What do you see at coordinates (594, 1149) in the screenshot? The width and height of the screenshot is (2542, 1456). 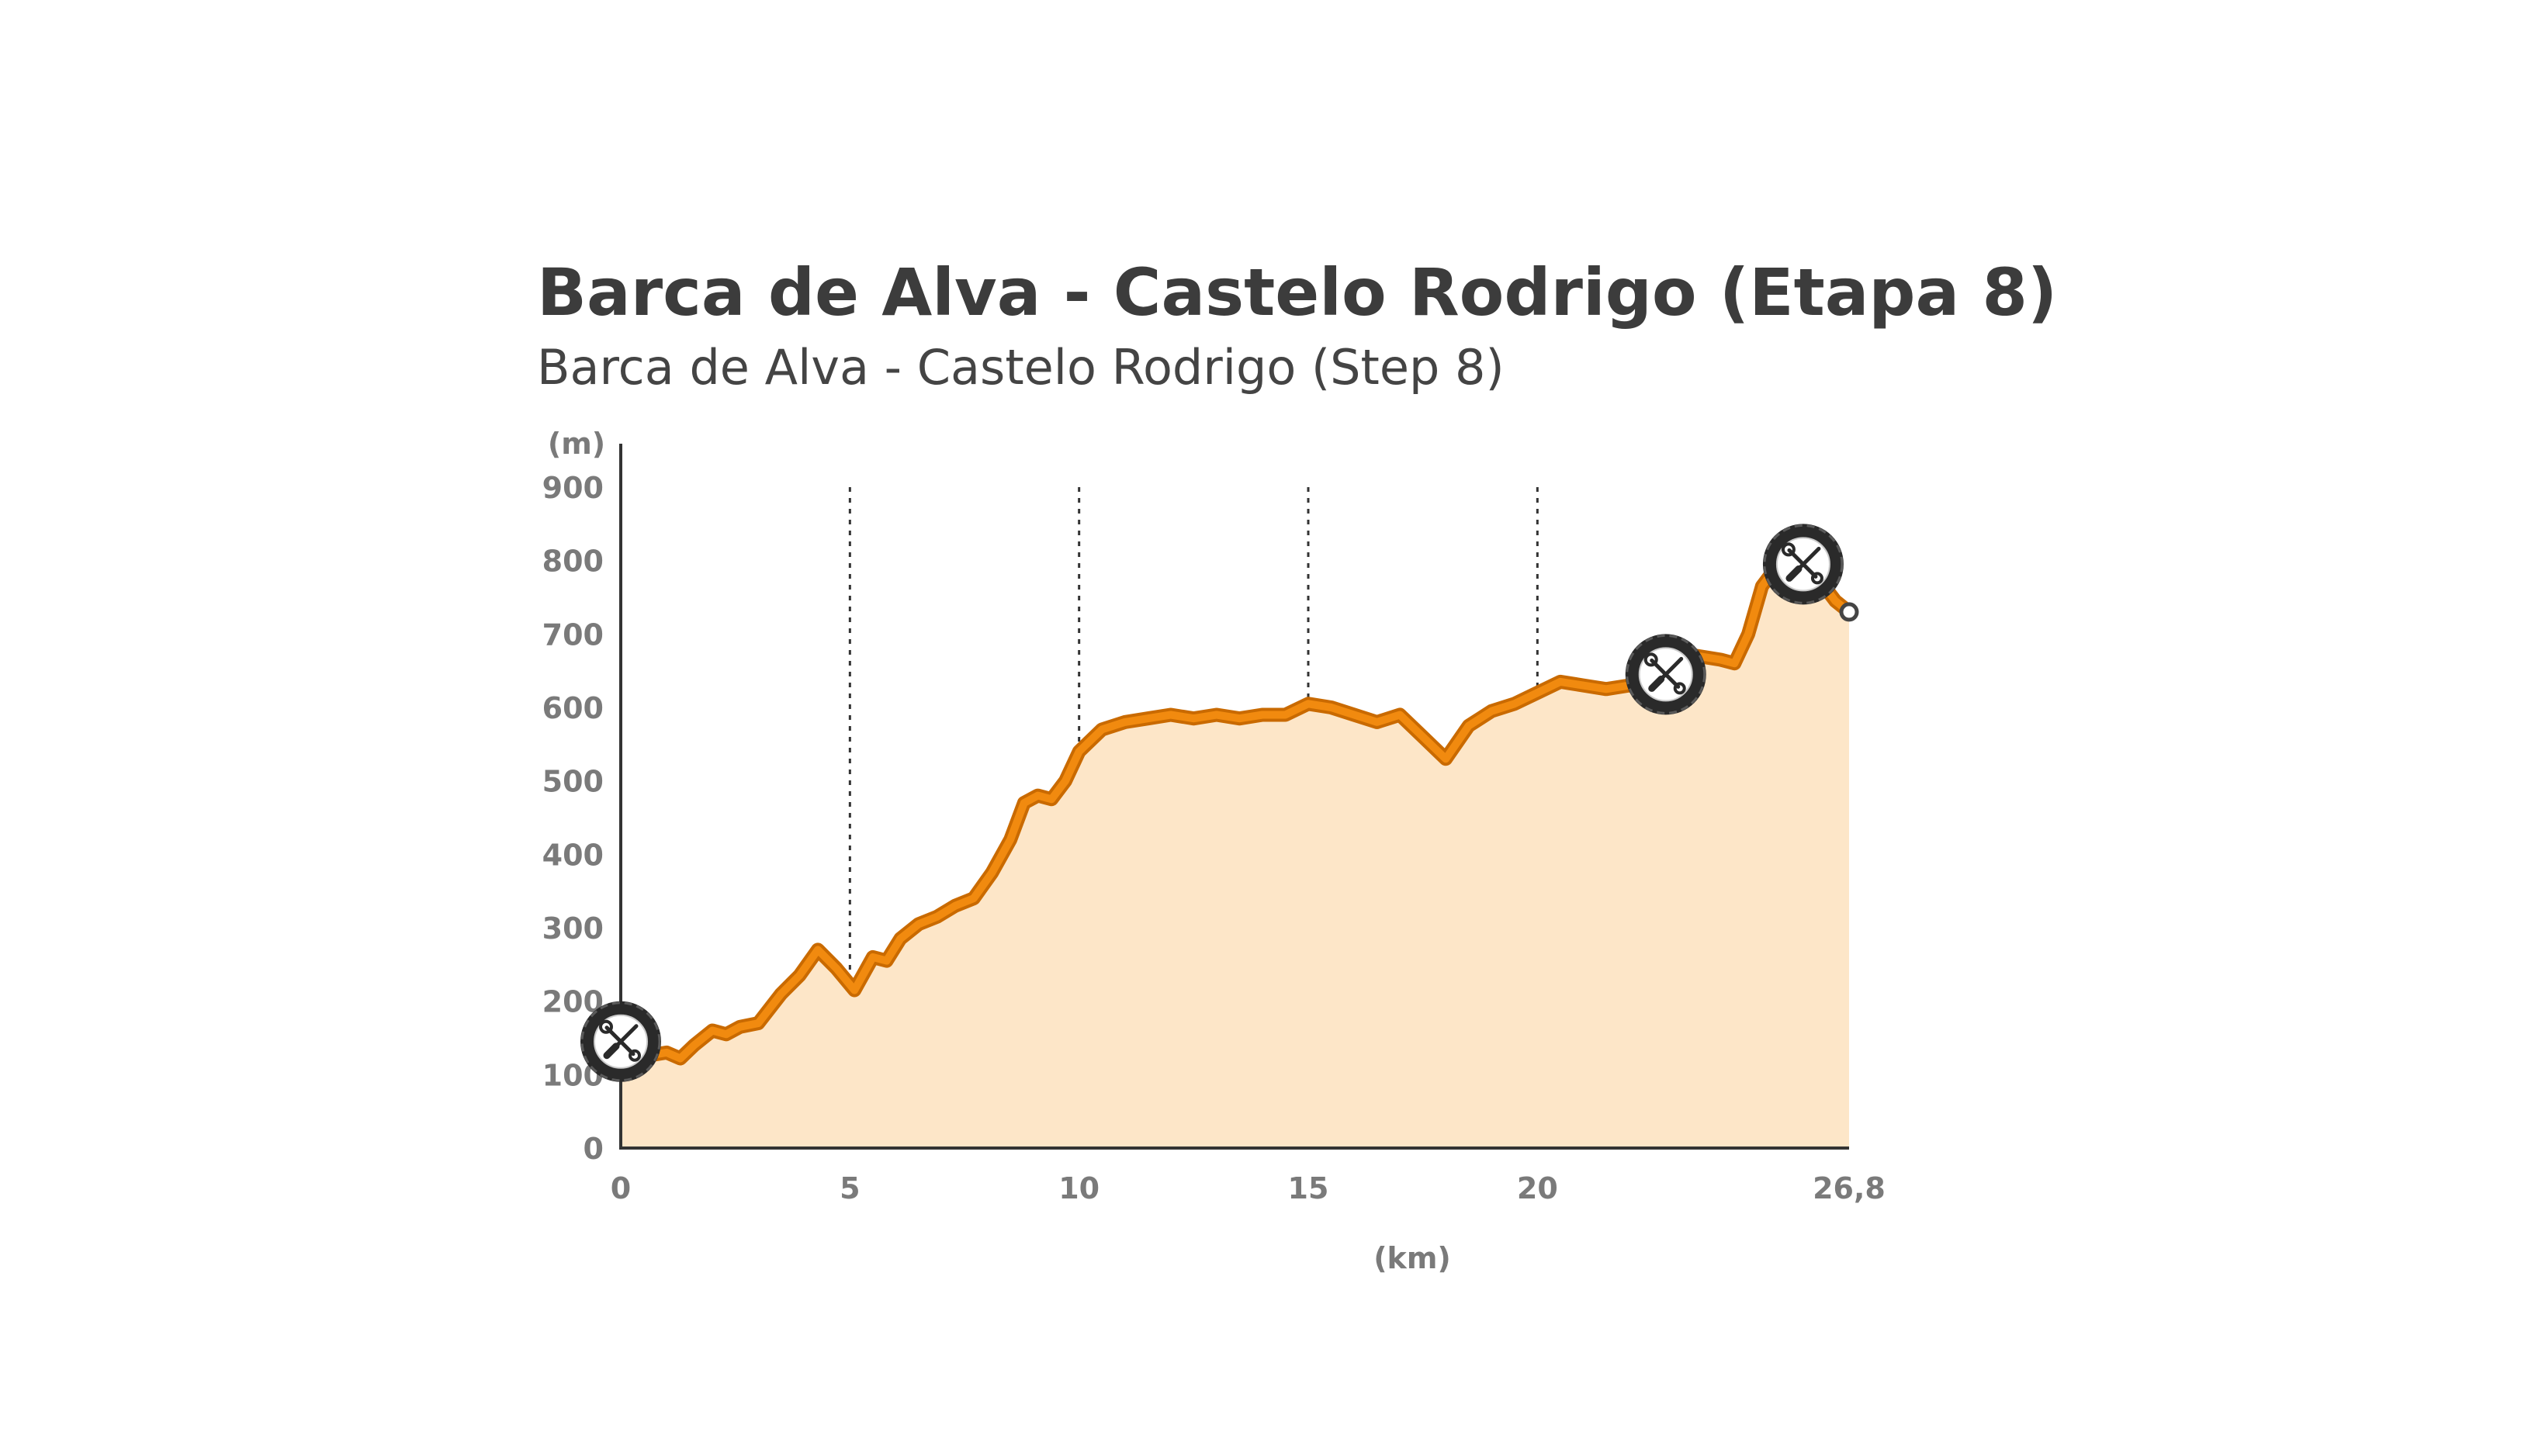 I see `y-tick-label: 0` at bounding box center [594, 1149].